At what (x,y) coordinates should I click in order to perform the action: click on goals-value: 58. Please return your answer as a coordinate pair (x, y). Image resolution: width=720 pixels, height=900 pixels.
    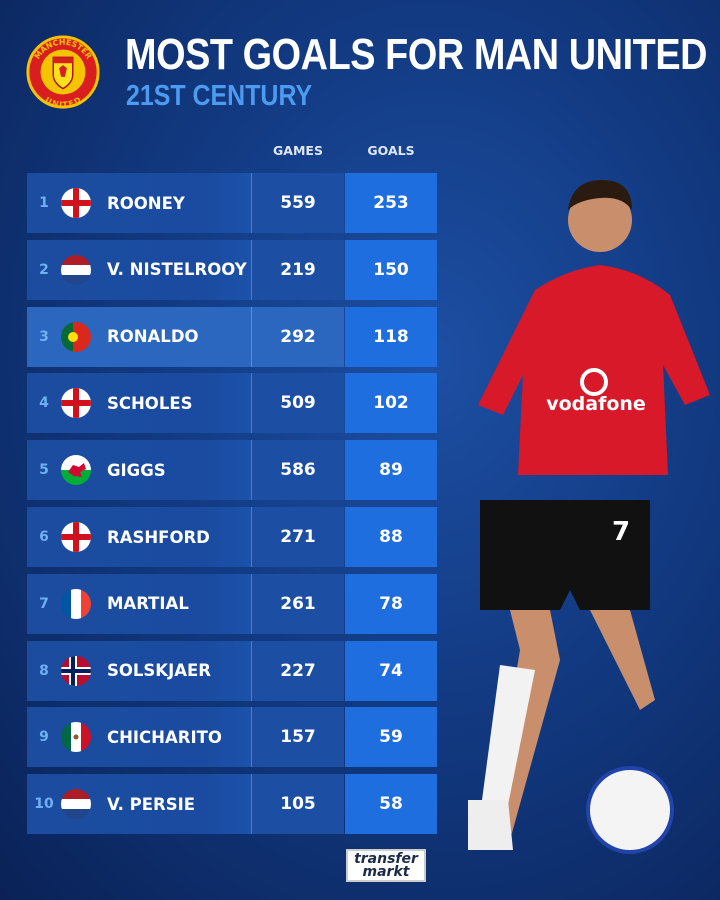
    Looking at the image, I should click on (391, 804).